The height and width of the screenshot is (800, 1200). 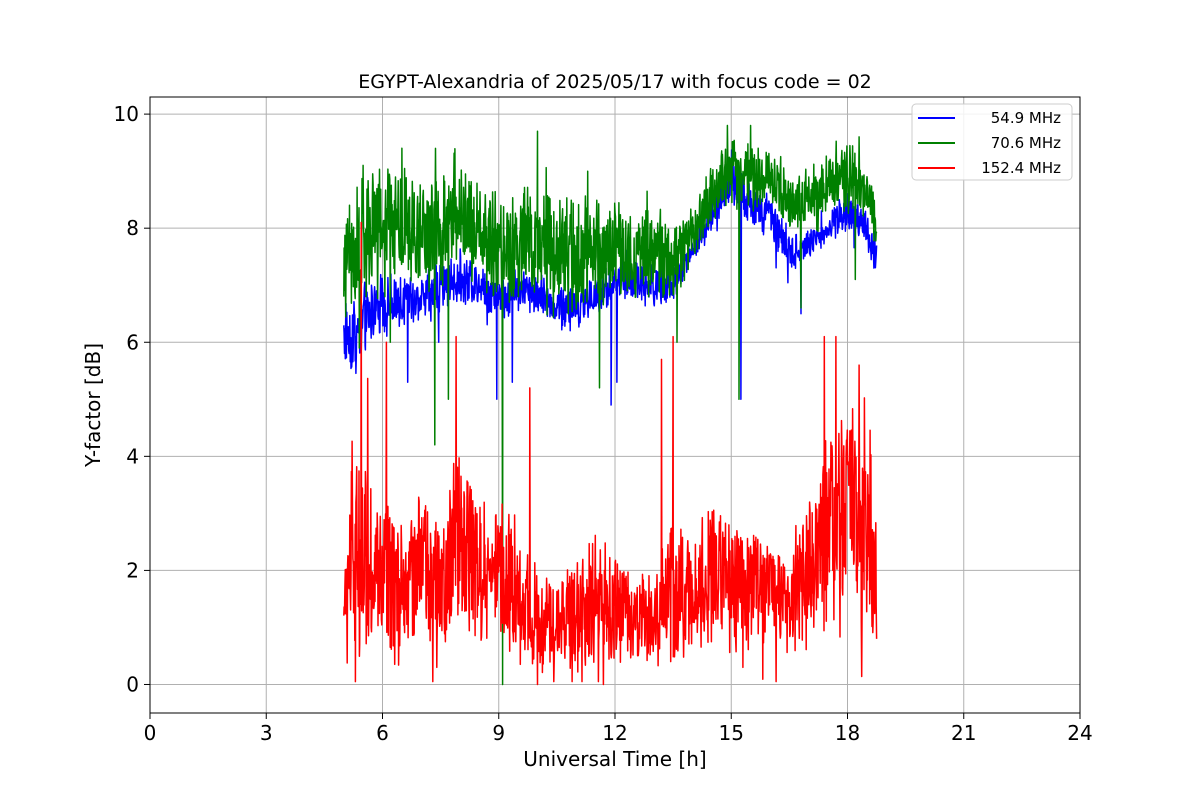 I want to click on legend: 54.9 MHz 70.6 MHz 152.4 MHz, so click(x=992, y=142).